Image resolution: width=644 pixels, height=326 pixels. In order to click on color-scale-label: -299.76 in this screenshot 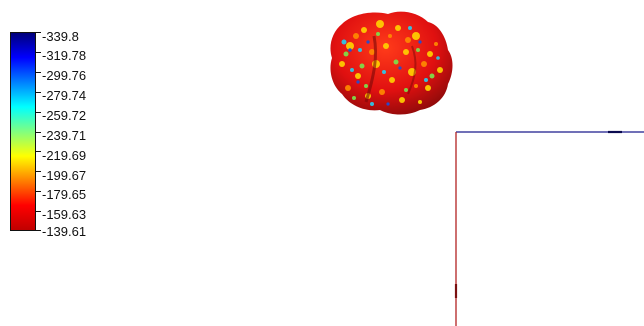, I will do `click(64, 75)`.